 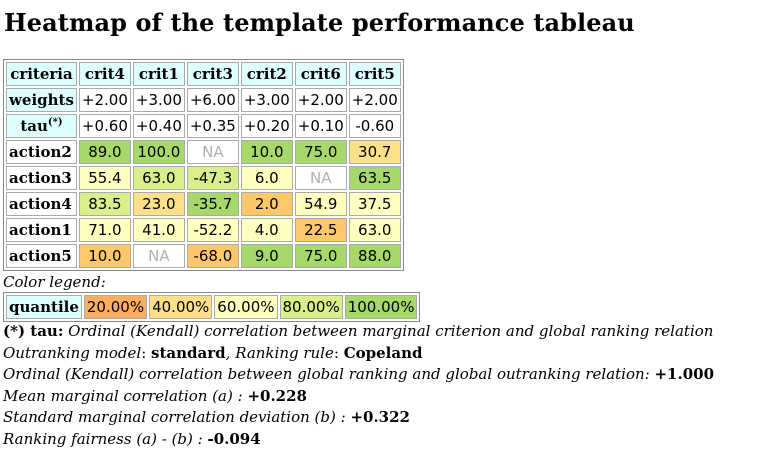 I want to click on legend-swatch: 80.00%, so click(x=311, y=307).